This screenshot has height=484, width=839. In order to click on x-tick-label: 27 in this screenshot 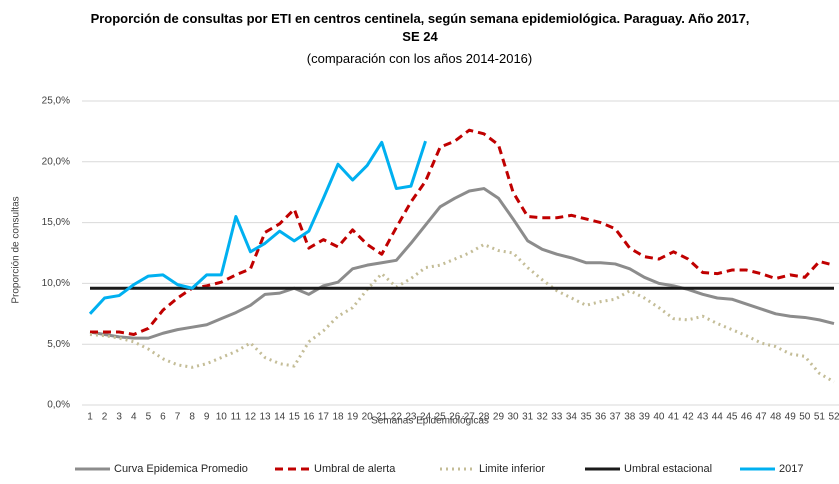, I will do `click(470, 417)`.